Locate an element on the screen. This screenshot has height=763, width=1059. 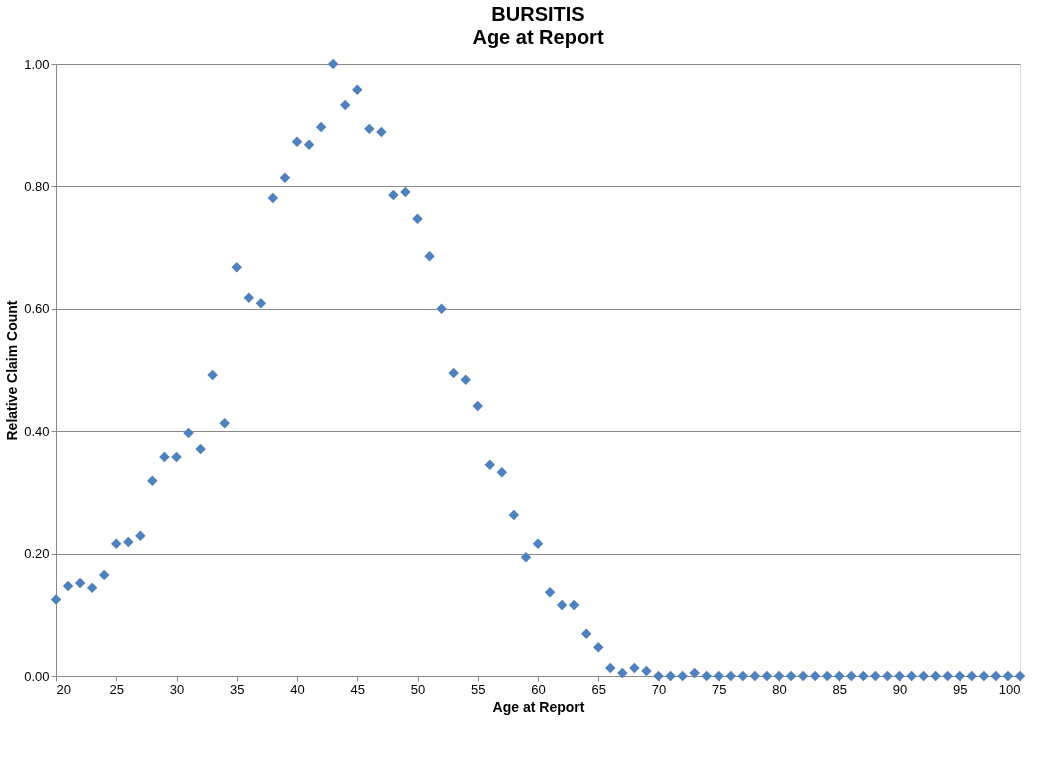
y-tick-label: 0.80 is located at coordinates (37, 186).